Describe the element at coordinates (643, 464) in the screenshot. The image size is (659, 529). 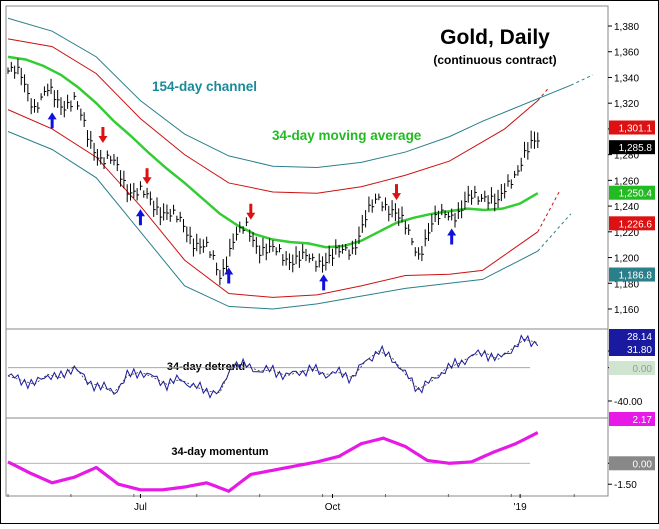
I see `momentum-value-text: 0.00` at that location.